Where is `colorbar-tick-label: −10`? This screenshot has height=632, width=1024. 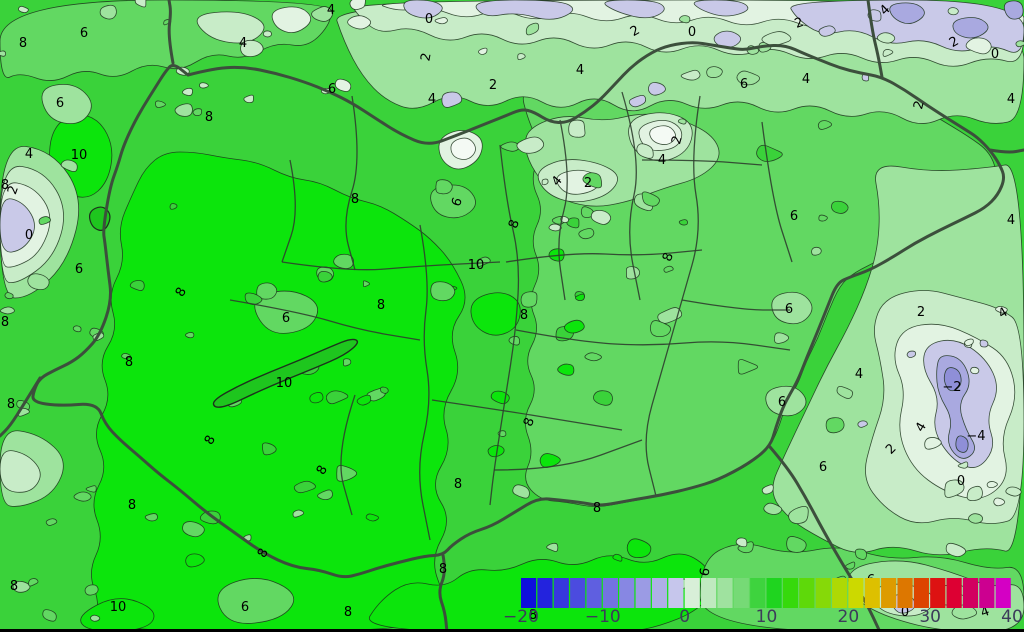 colorbar-tick-label: −10 is located at coordinates (603, 617).